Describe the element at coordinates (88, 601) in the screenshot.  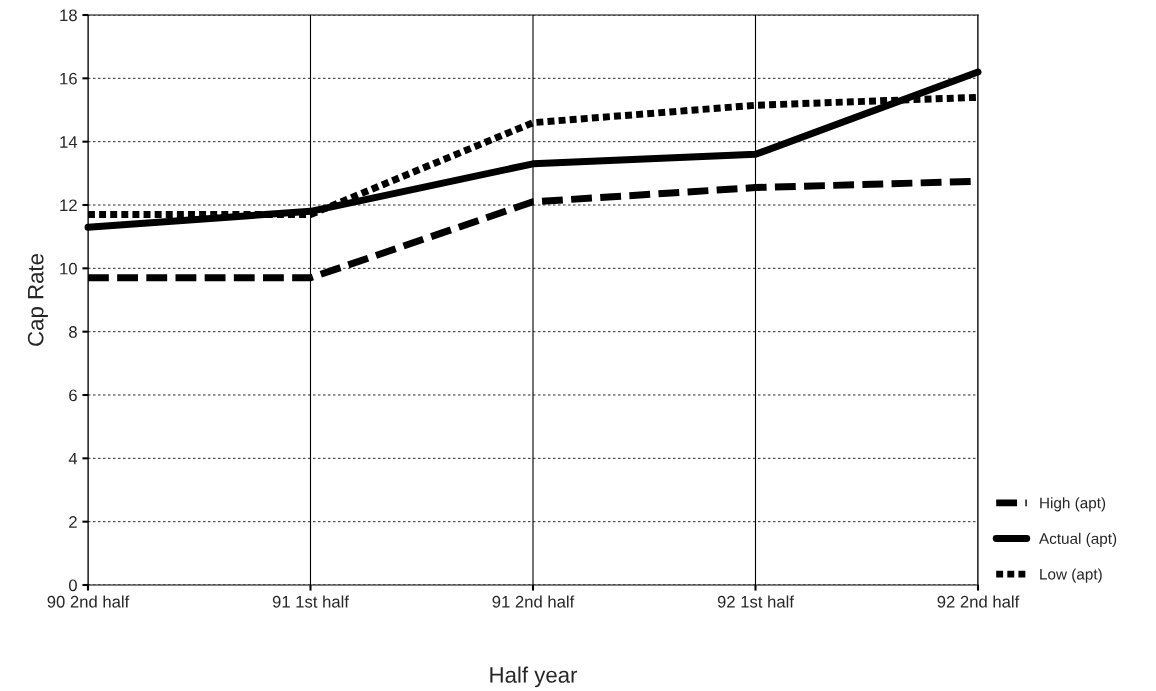
I see `x-tick-label: 90 2nd half` at that location.